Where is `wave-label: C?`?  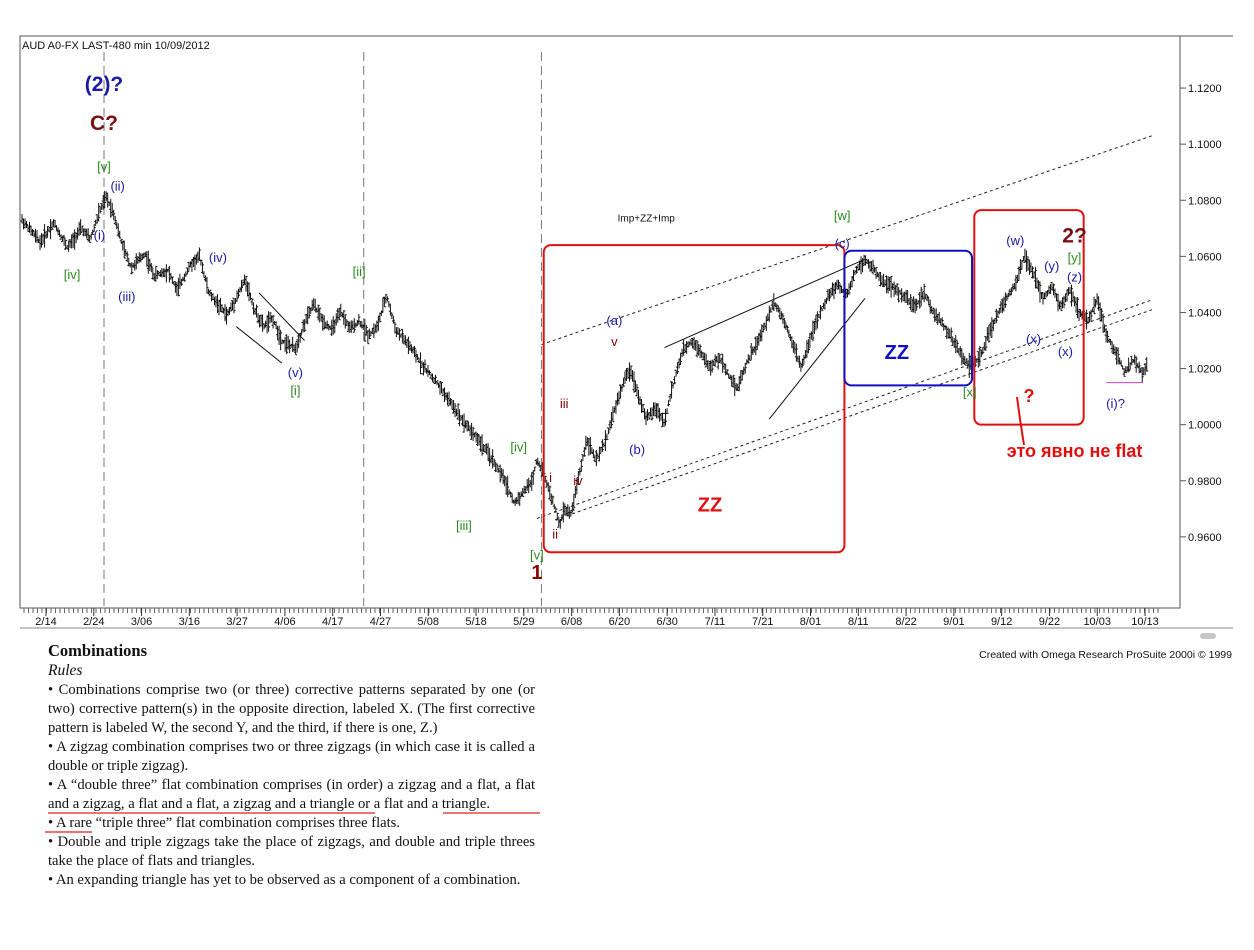
wave-label: C? is located at coordinates (104, 123).